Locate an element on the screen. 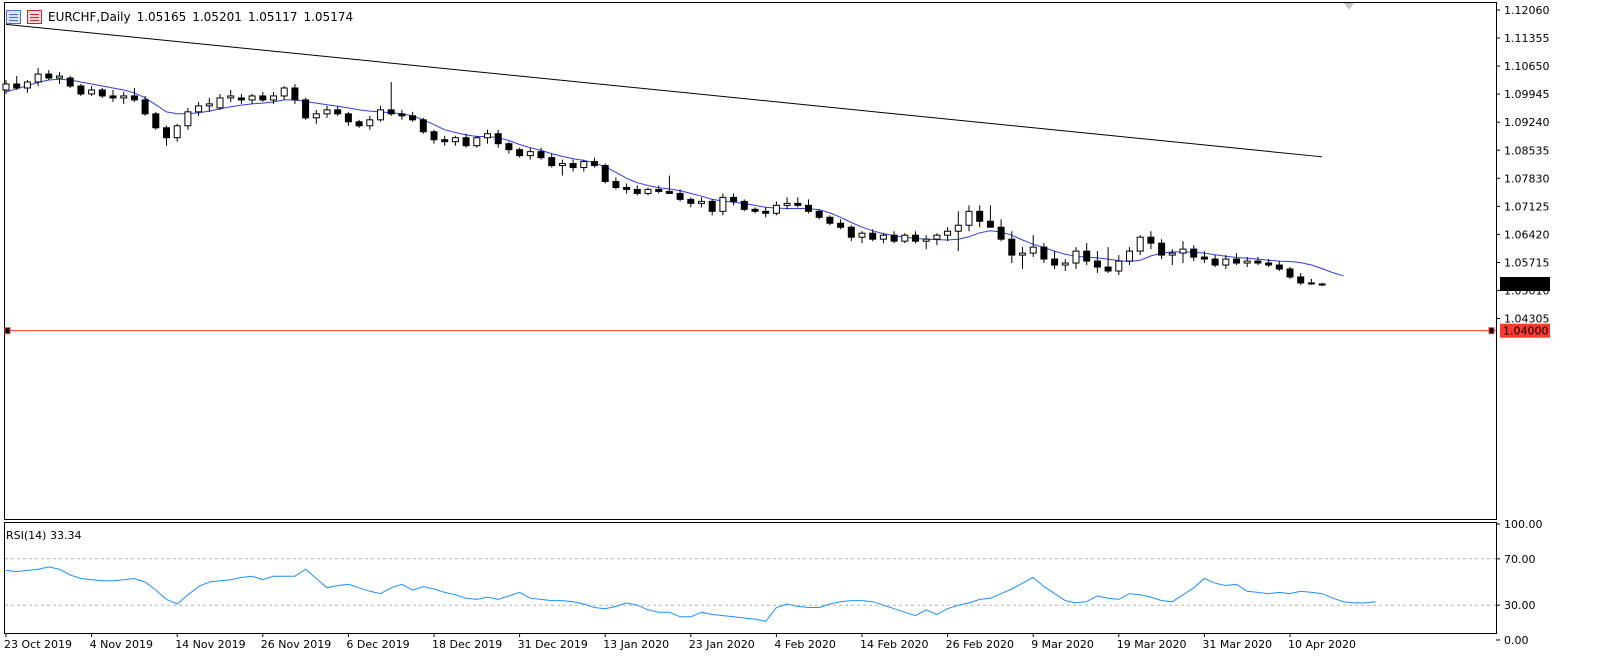 The image size is (1600, 672). scroll-shift-marker-icon is located at coordinates (1349, 6).